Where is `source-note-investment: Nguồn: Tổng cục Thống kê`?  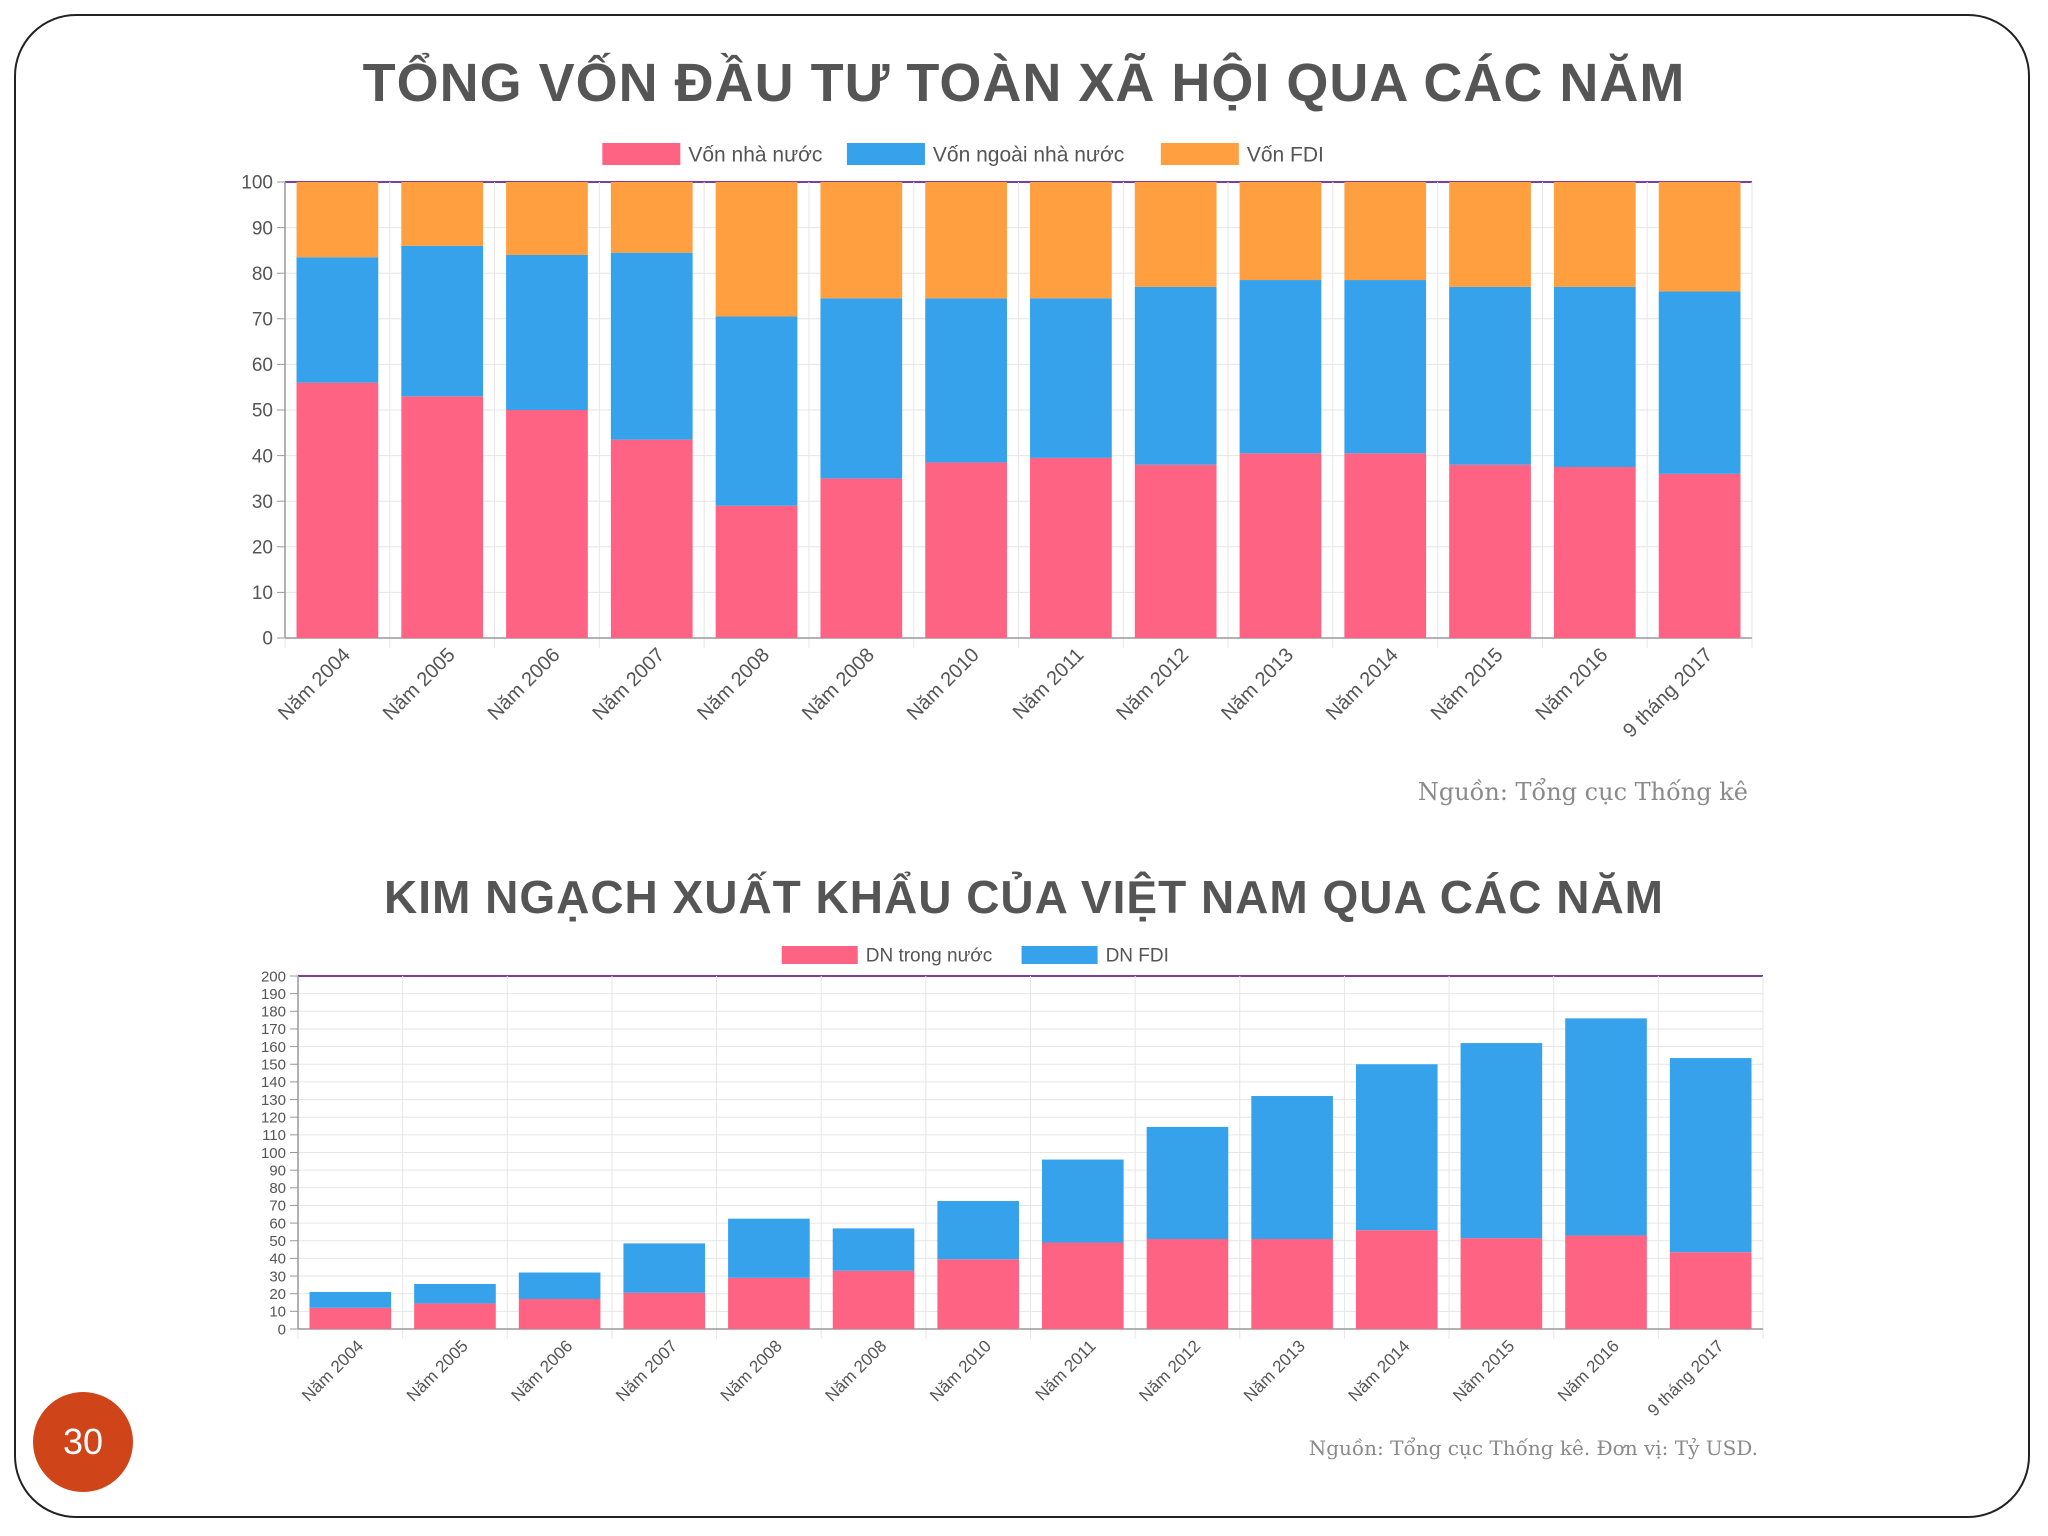
source-note-investment: Nguồn: Tổng cục Thống kê is located at coordinates (1582, 792).